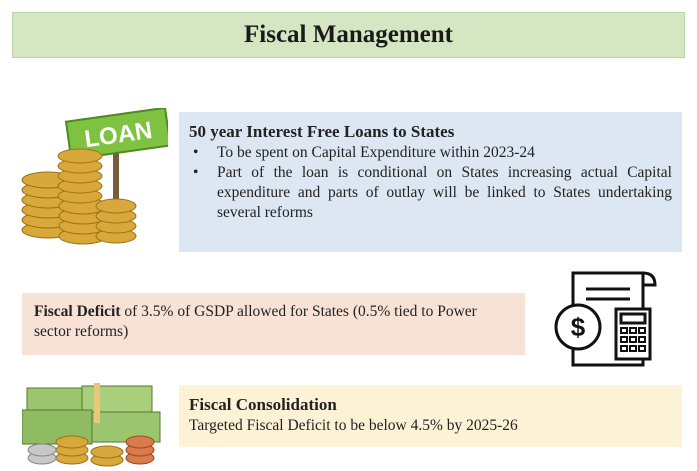 This screenshot has height=471, width=697. Describe the element at coordinates (322, 131) in the screenshot. I see `loans-heading: 50 year Interest Free Loans to States` at that location.